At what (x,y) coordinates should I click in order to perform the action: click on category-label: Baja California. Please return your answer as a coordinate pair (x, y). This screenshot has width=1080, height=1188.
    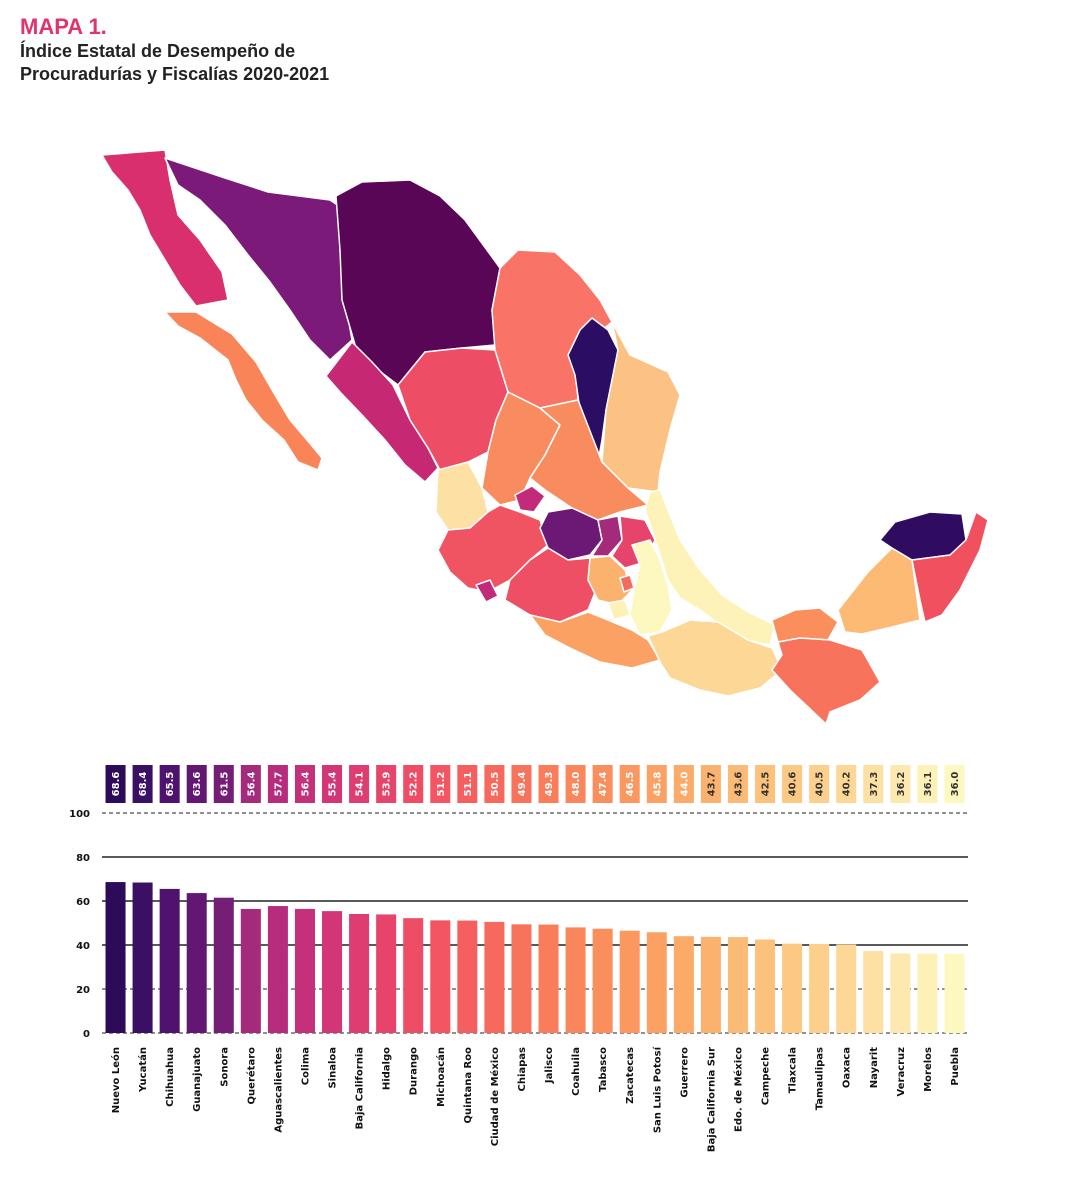
    Looking at the image, I should click on (360, 1088).